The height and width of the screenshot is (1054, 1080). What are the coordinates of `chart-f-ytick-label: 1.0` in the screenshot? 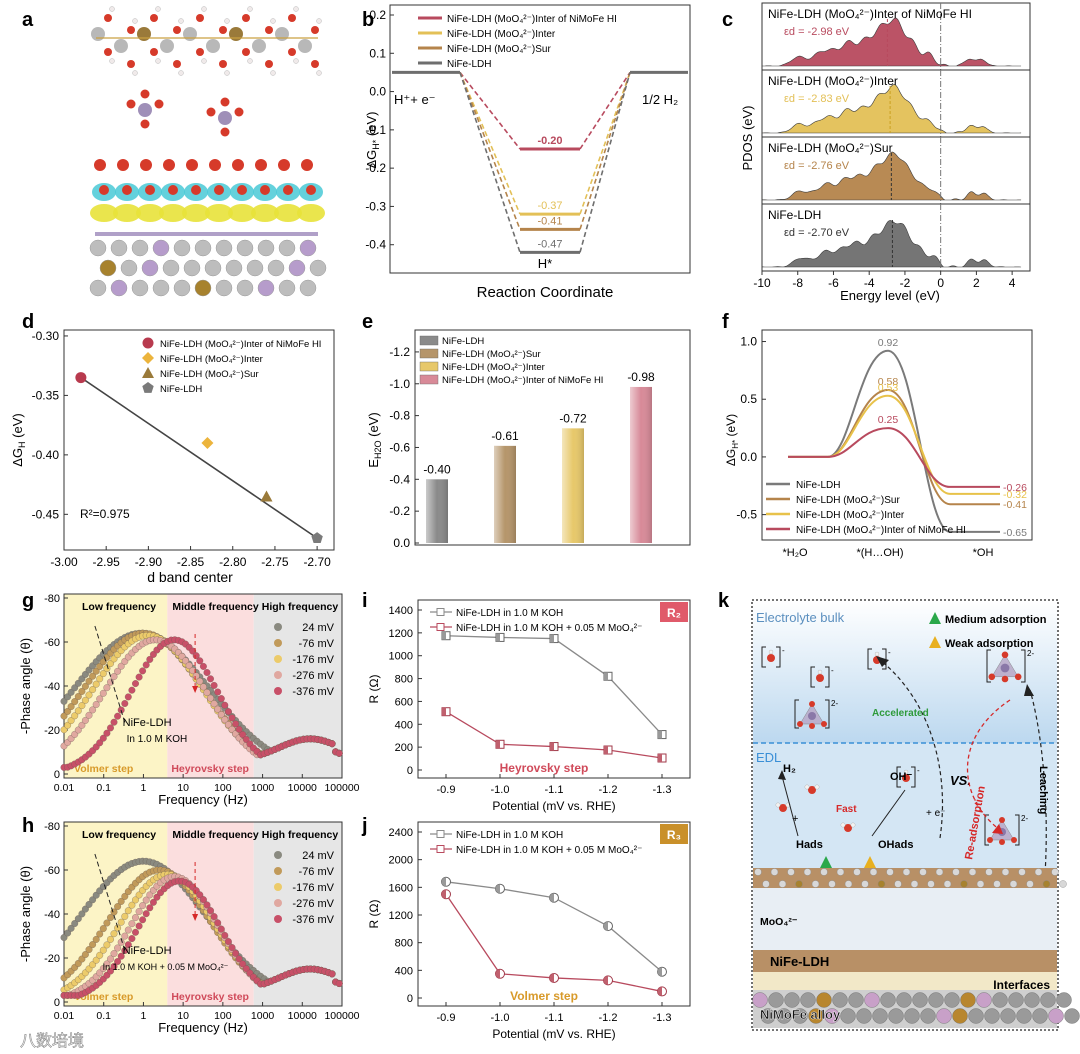 It's located at (748, 342).